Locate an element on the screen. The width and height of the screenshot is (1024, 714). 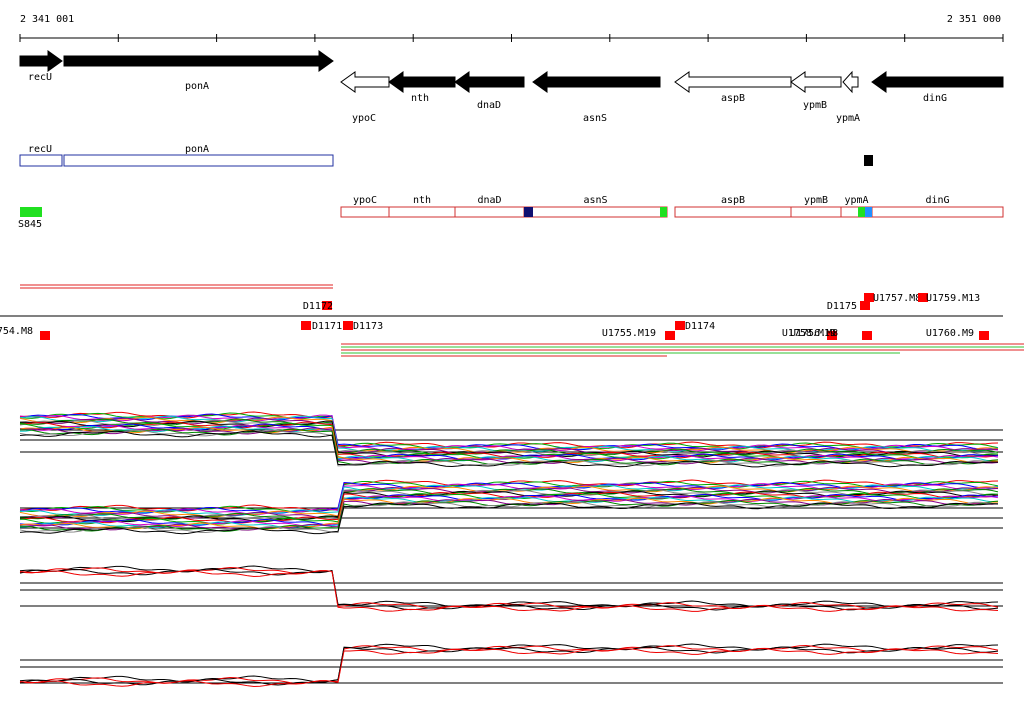
operon-label: recU is located at coordinates (40, 149).